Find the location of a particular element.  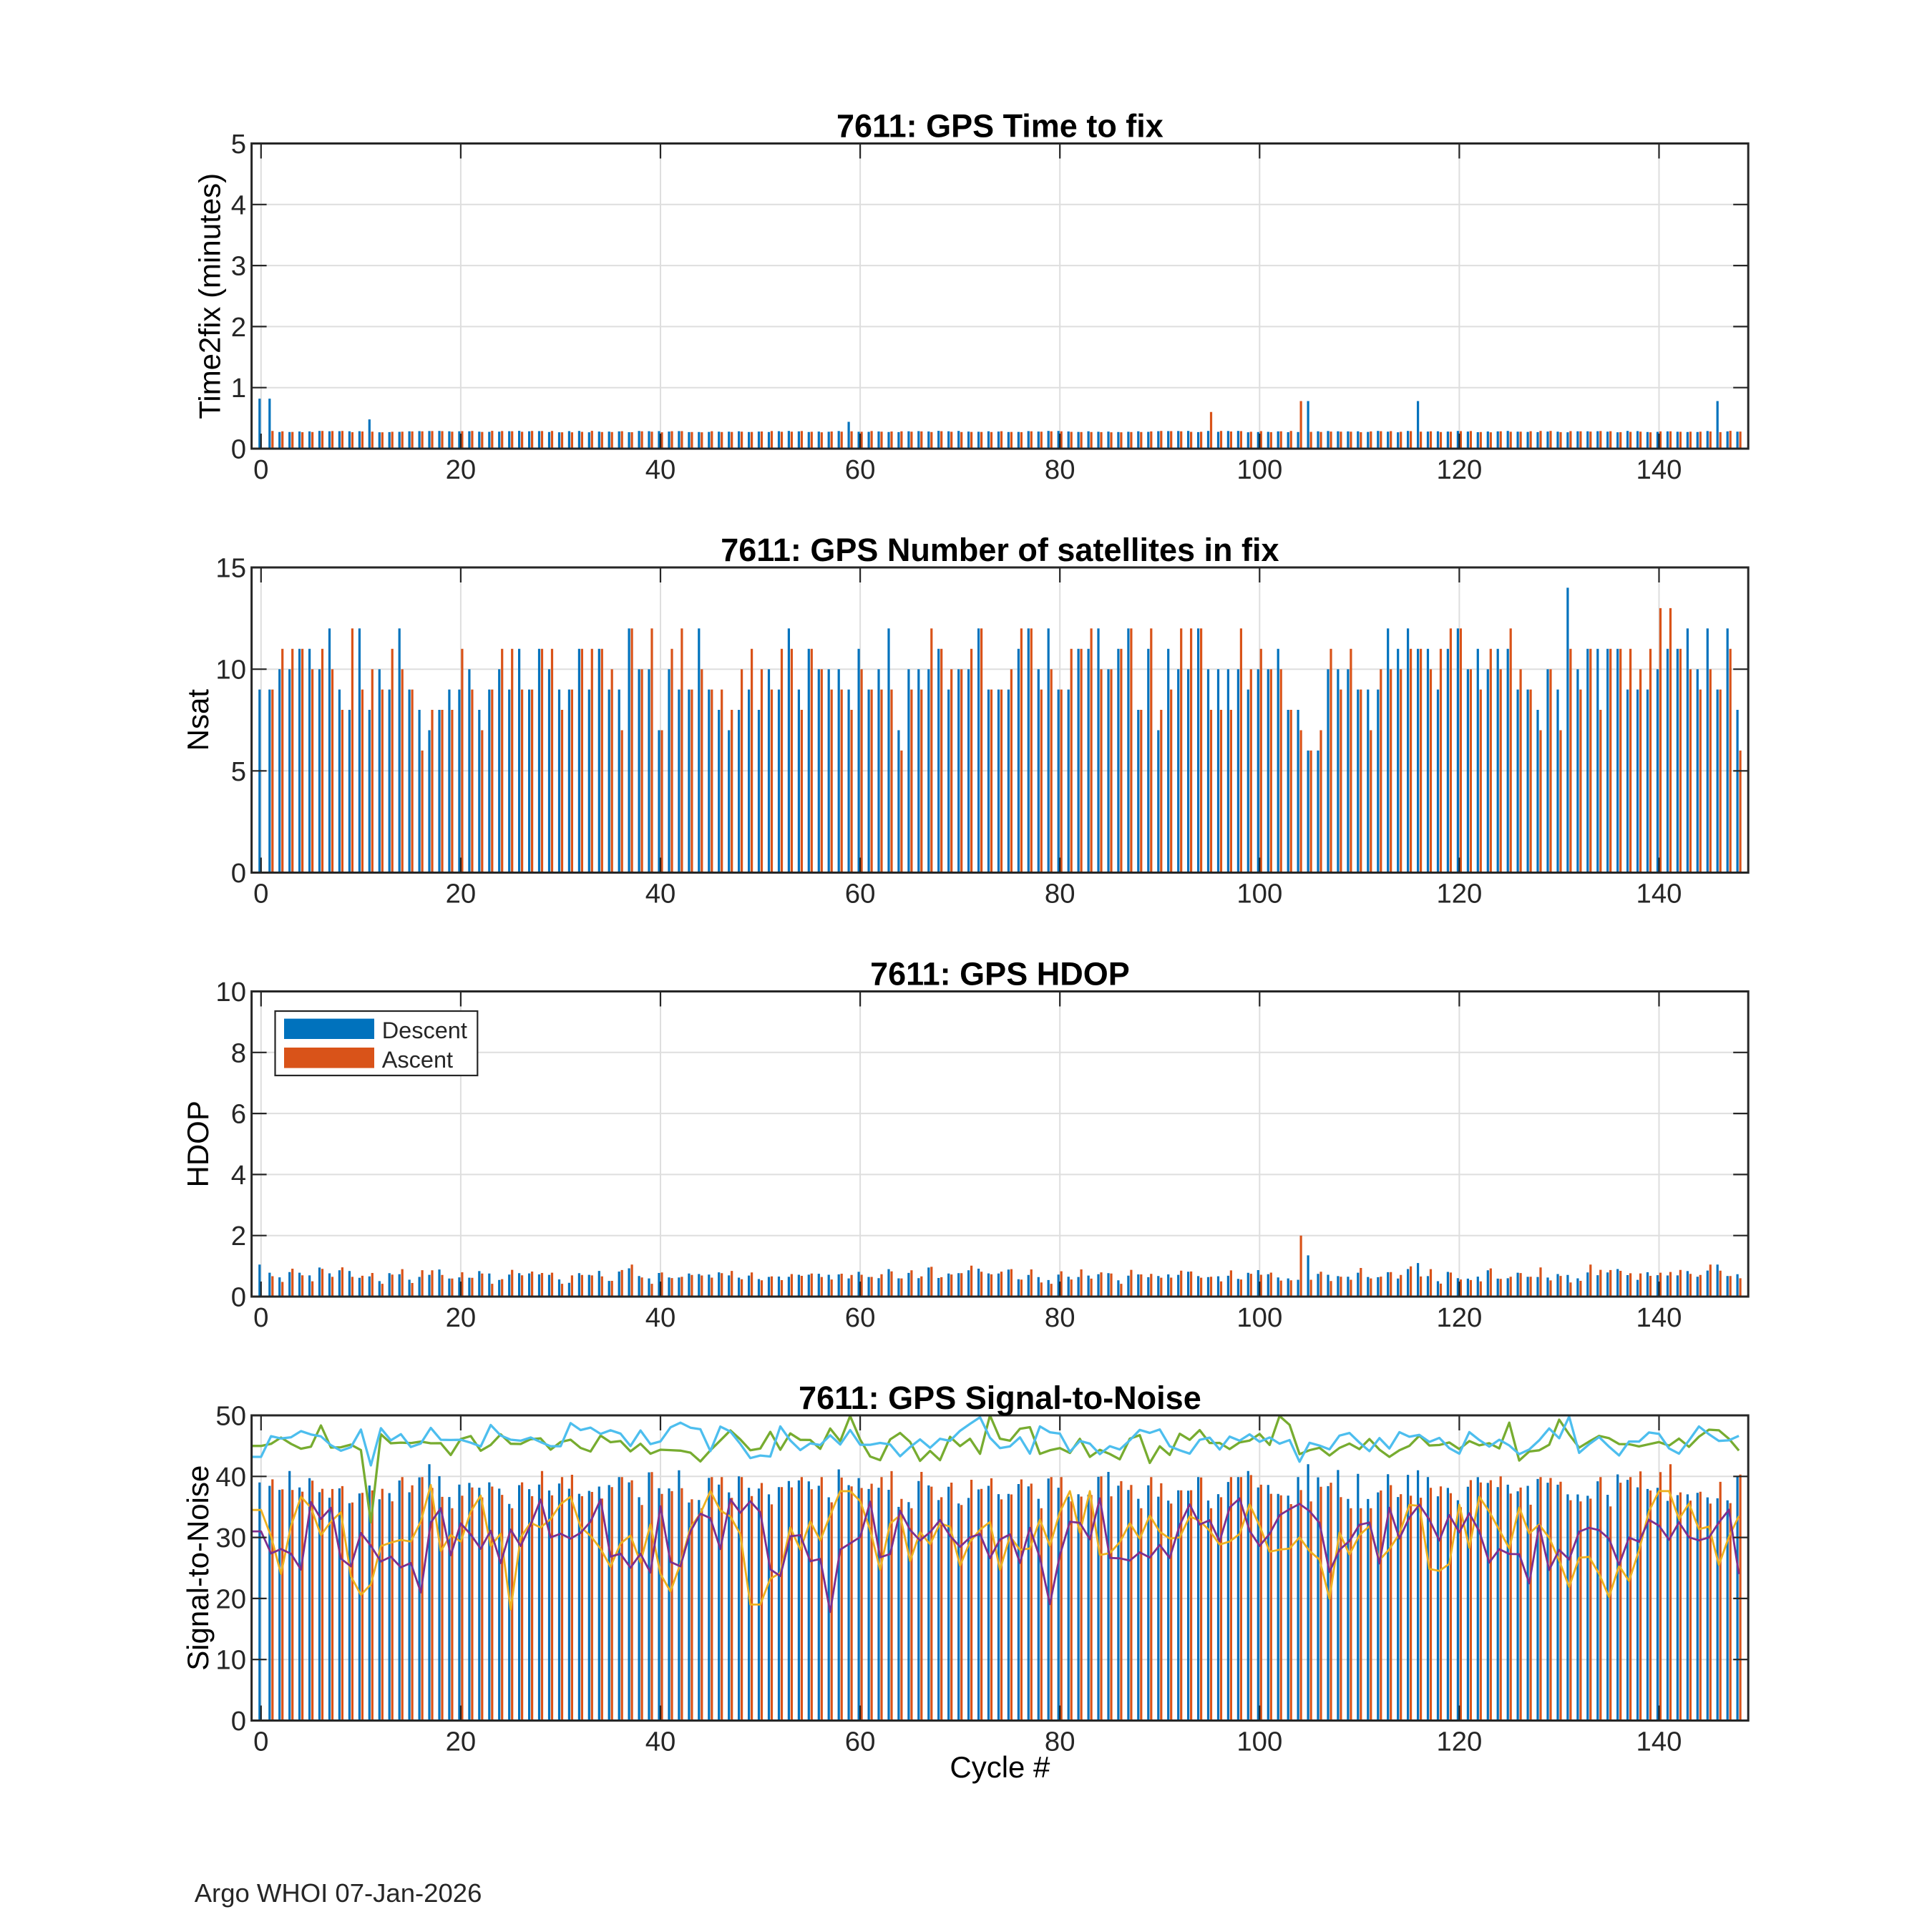

svg-text: 30 is located at coordinates (230, 1538).